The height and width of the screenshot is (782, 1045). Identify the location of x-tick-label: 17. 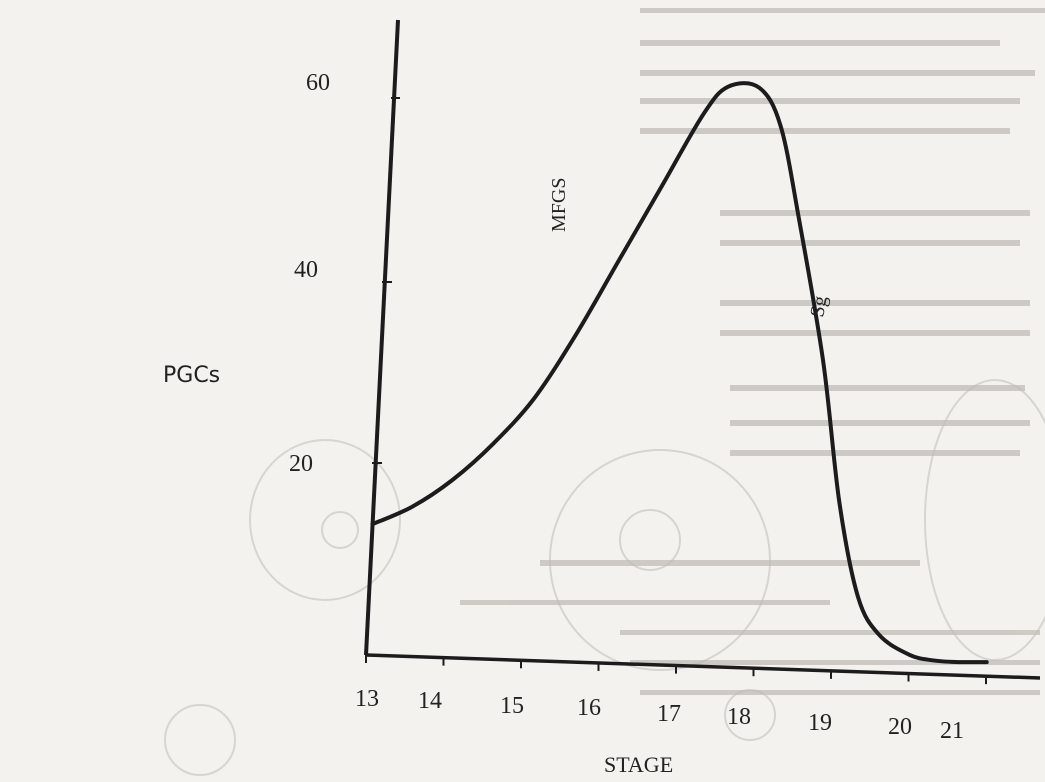
(669, 714).